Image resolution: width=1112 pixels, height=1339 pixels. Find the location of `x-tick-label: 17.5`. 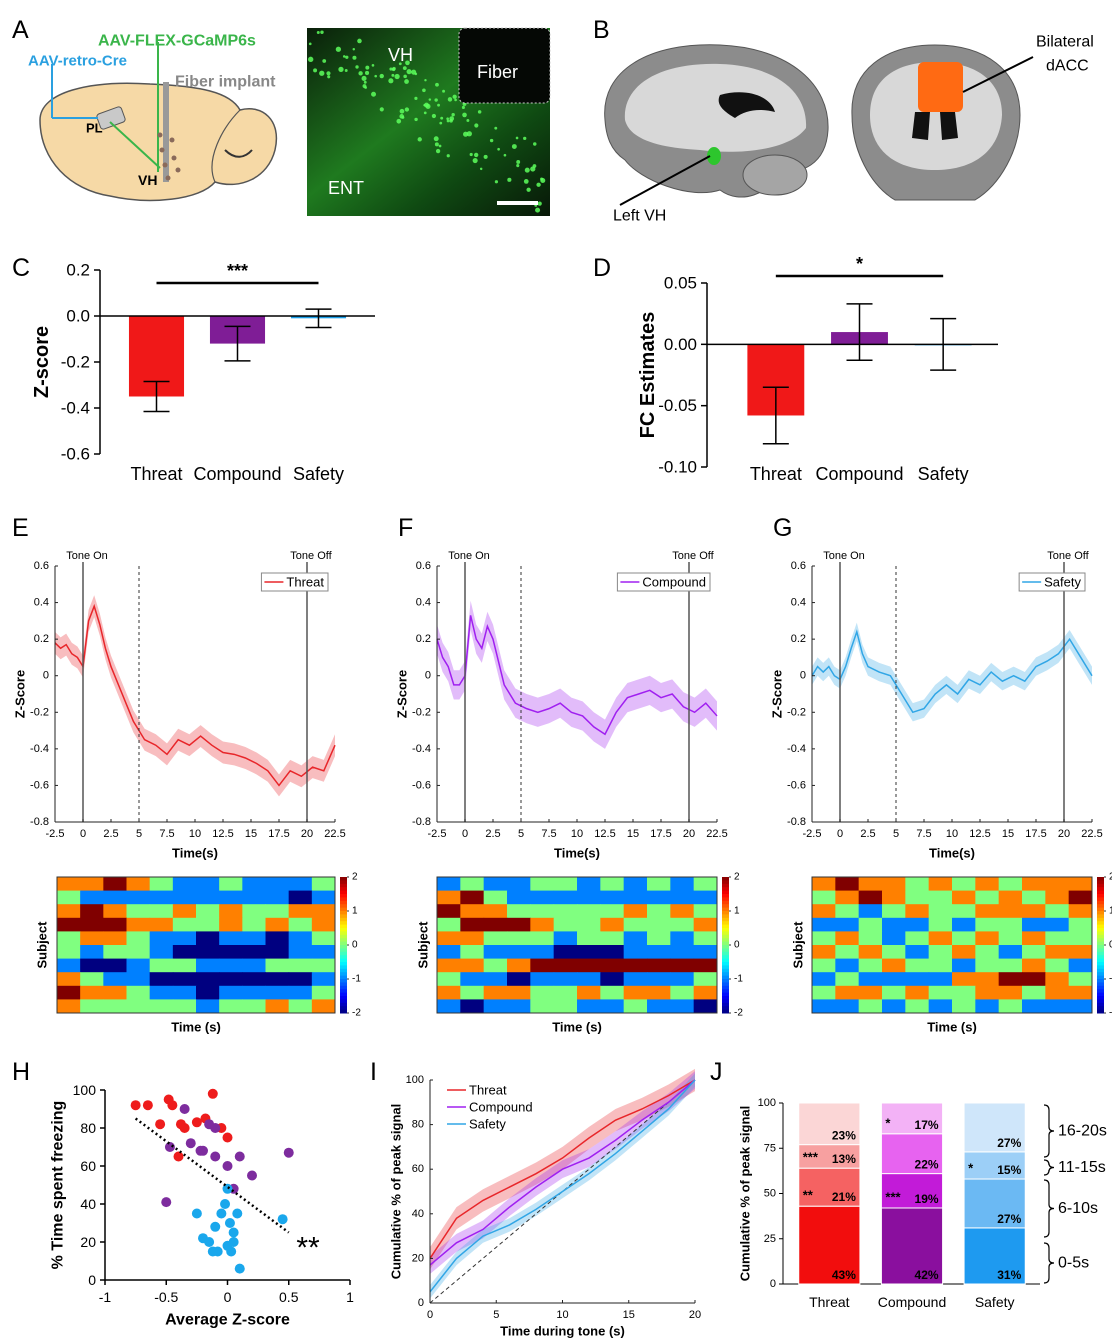

x-tick-label: 17.5 is located at coordinates (278, 834).